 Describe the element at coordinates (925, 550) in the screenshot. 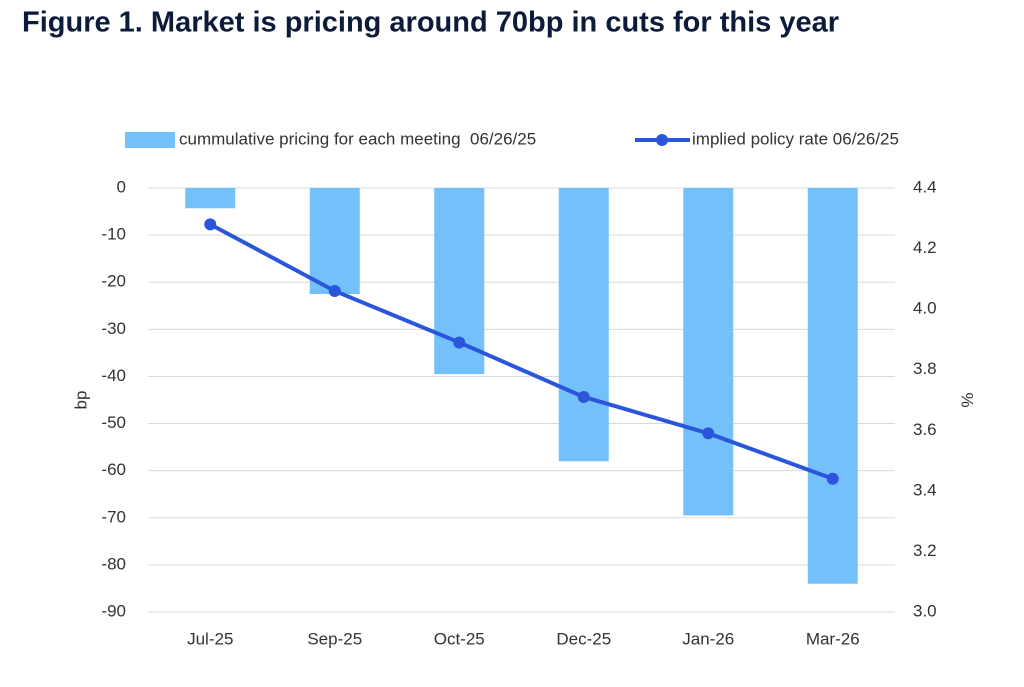

I see `y2-tick-label: 3.2` at that location.